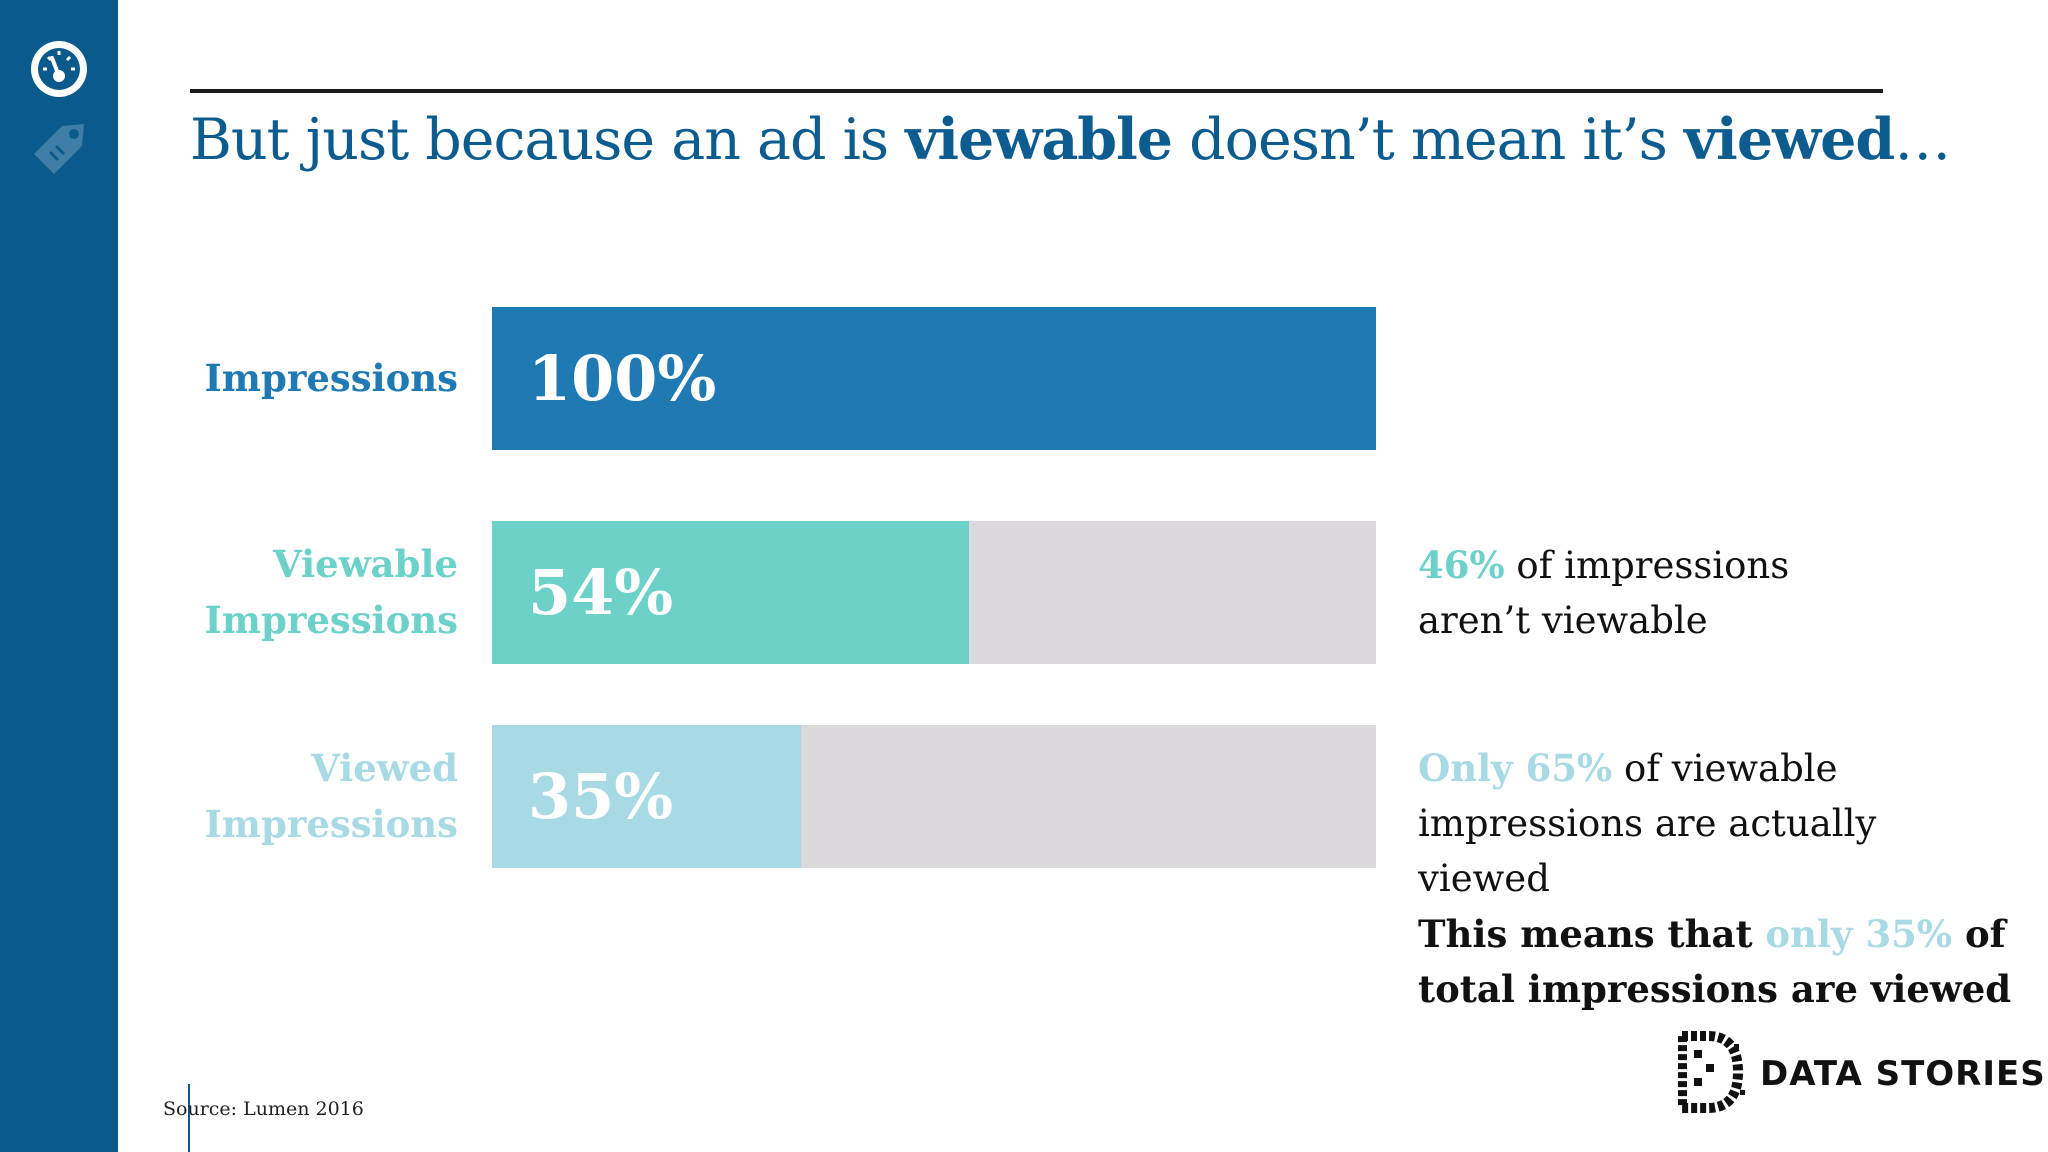 The height and width of the screenshot is (1152, 2048). I want to click on data-stories-logo: DATA STORIES, so click(1861, 1073).